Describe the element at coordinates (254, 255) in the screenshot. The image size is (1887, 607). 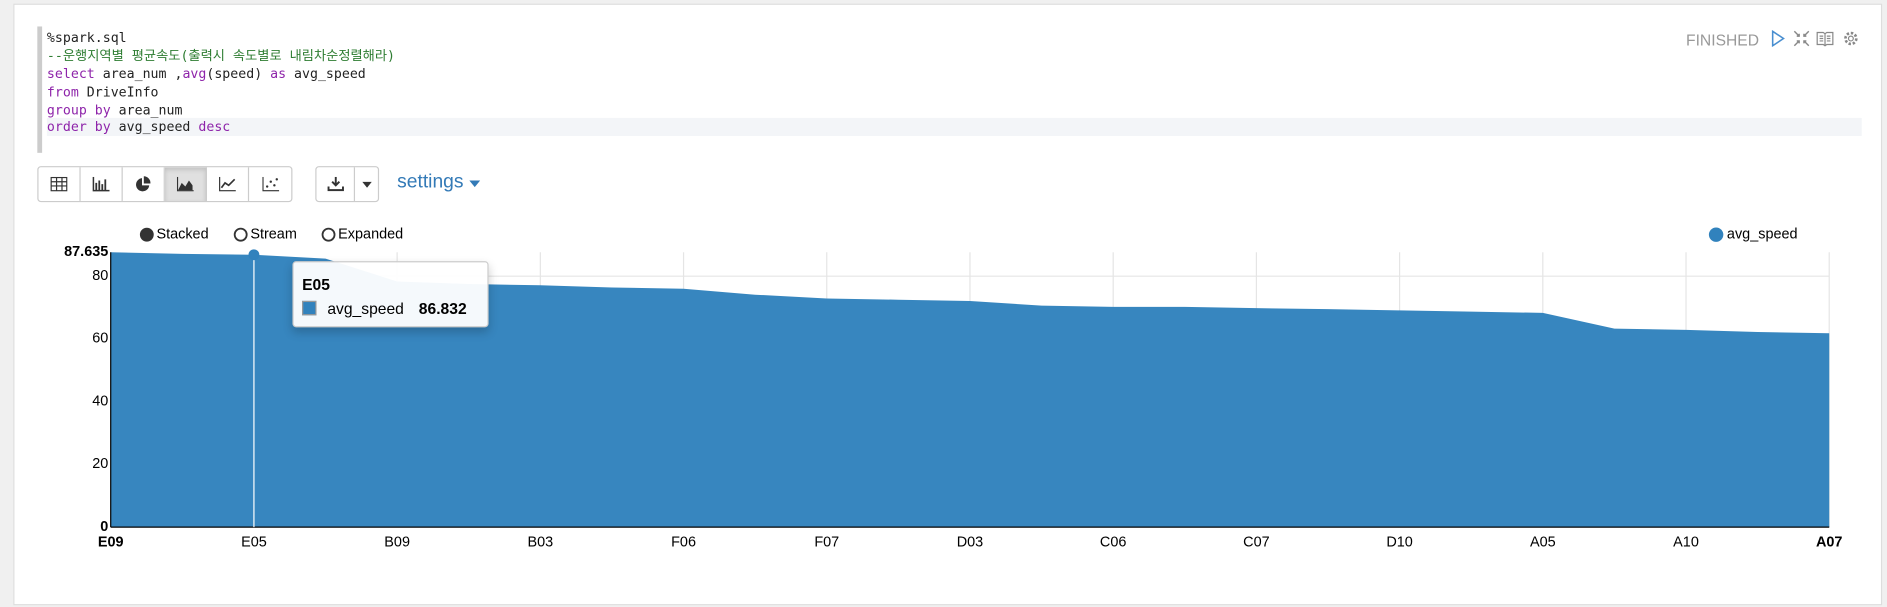
I see `hover-point` at that location.